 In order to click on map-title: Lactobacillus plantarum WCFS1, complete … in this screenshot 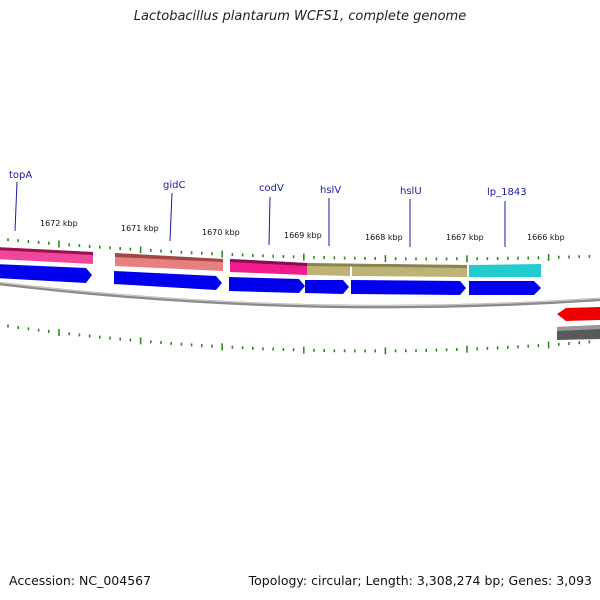, I will do `click(300, 16)`.